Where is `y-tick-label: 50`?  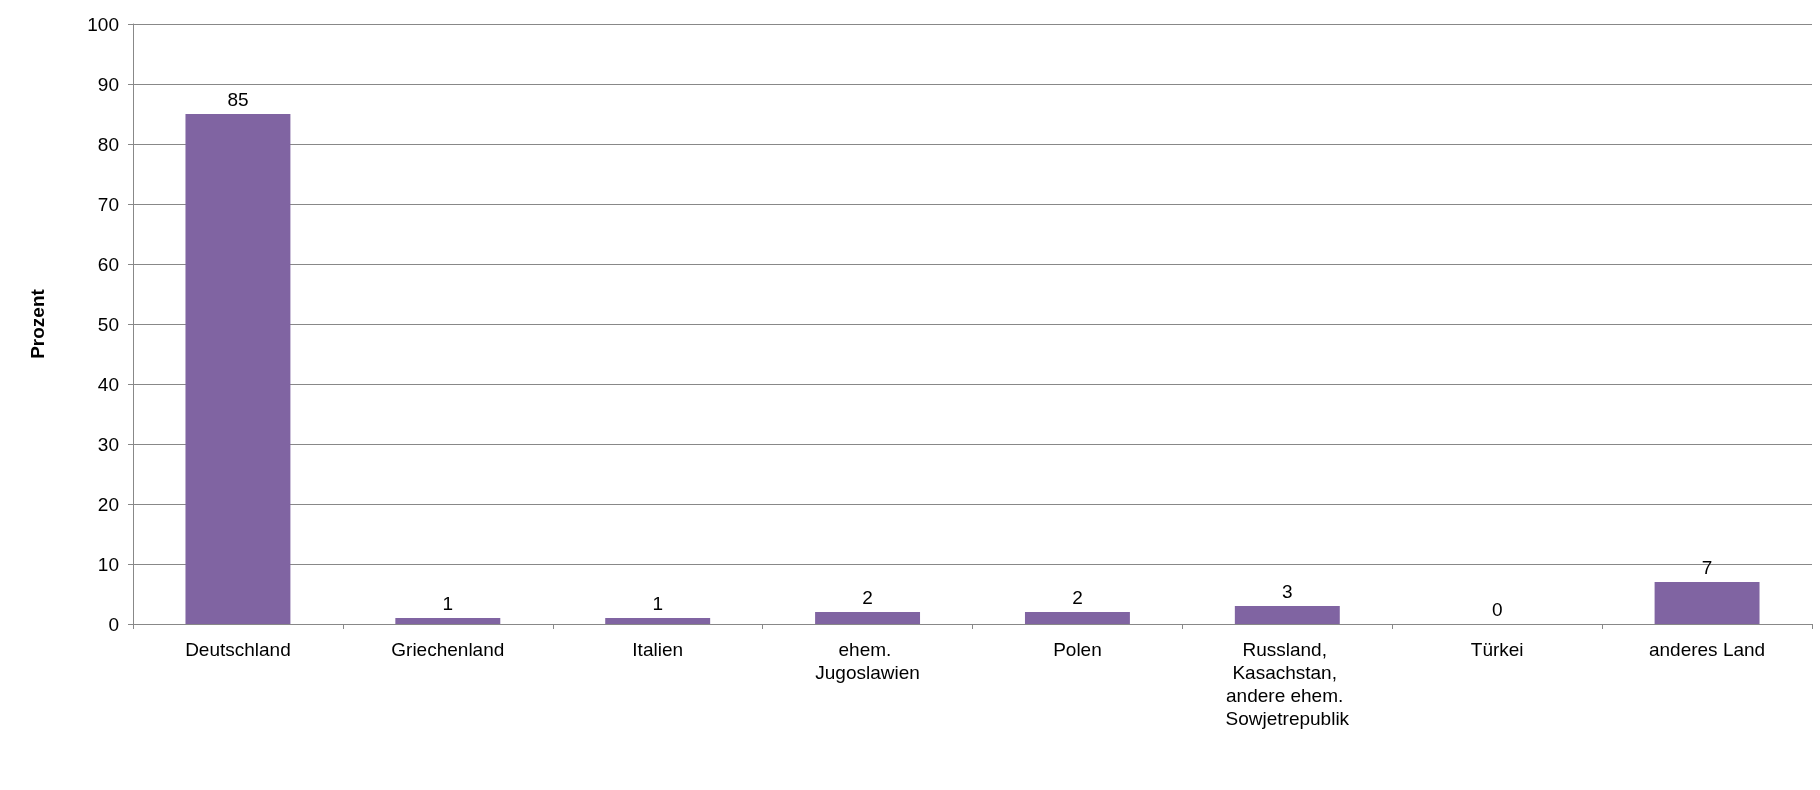
y-tick-label: 50 is located at coordinates (108, 324).